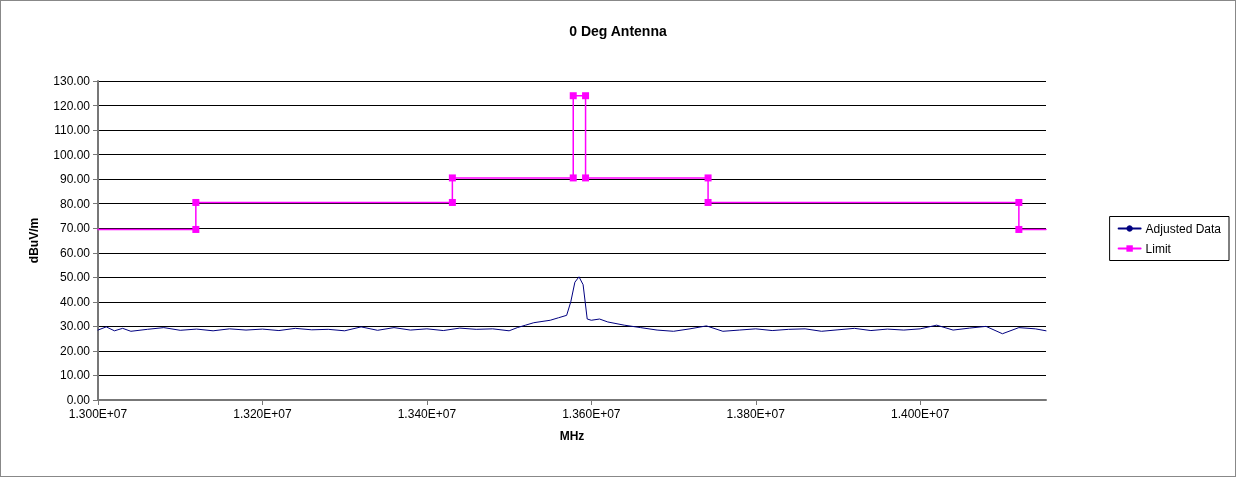 The image size is (1236, 477). What do you see at coordinates (75, 228) in the screenshot?
I see `y-tick-label: 70.00` at bounding box center [75, 228].